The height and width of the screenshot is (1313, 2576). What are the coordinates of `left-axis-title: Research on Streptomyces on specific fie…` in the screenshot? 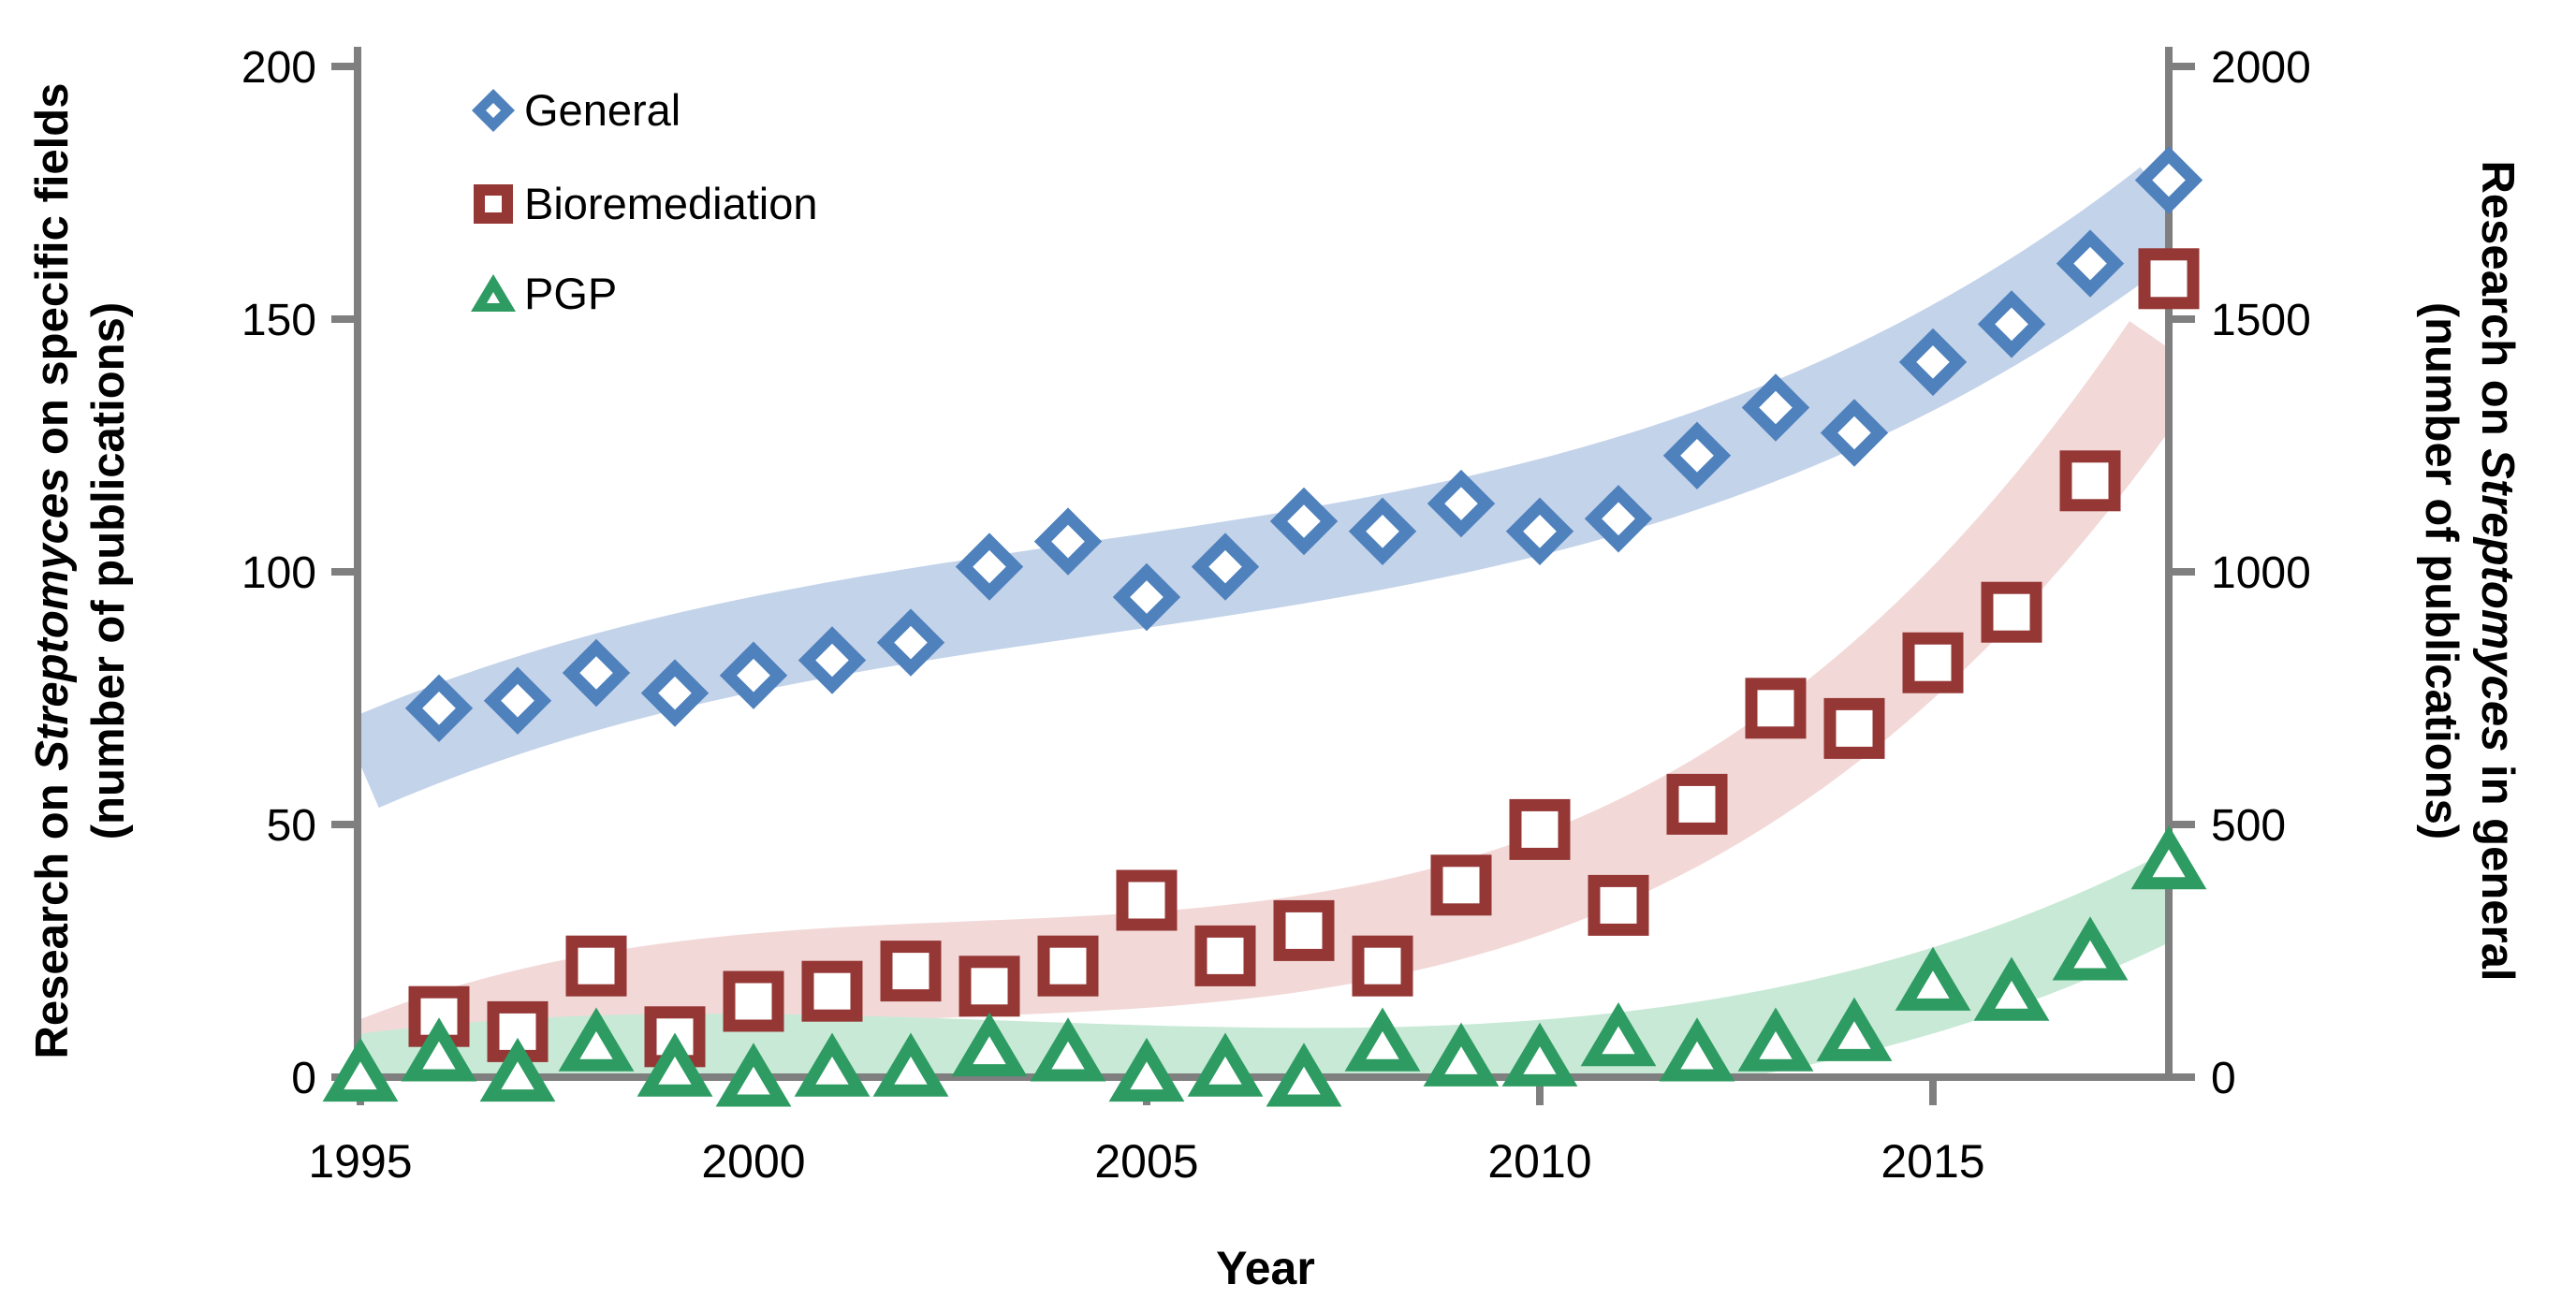 It's located at (52, 571).